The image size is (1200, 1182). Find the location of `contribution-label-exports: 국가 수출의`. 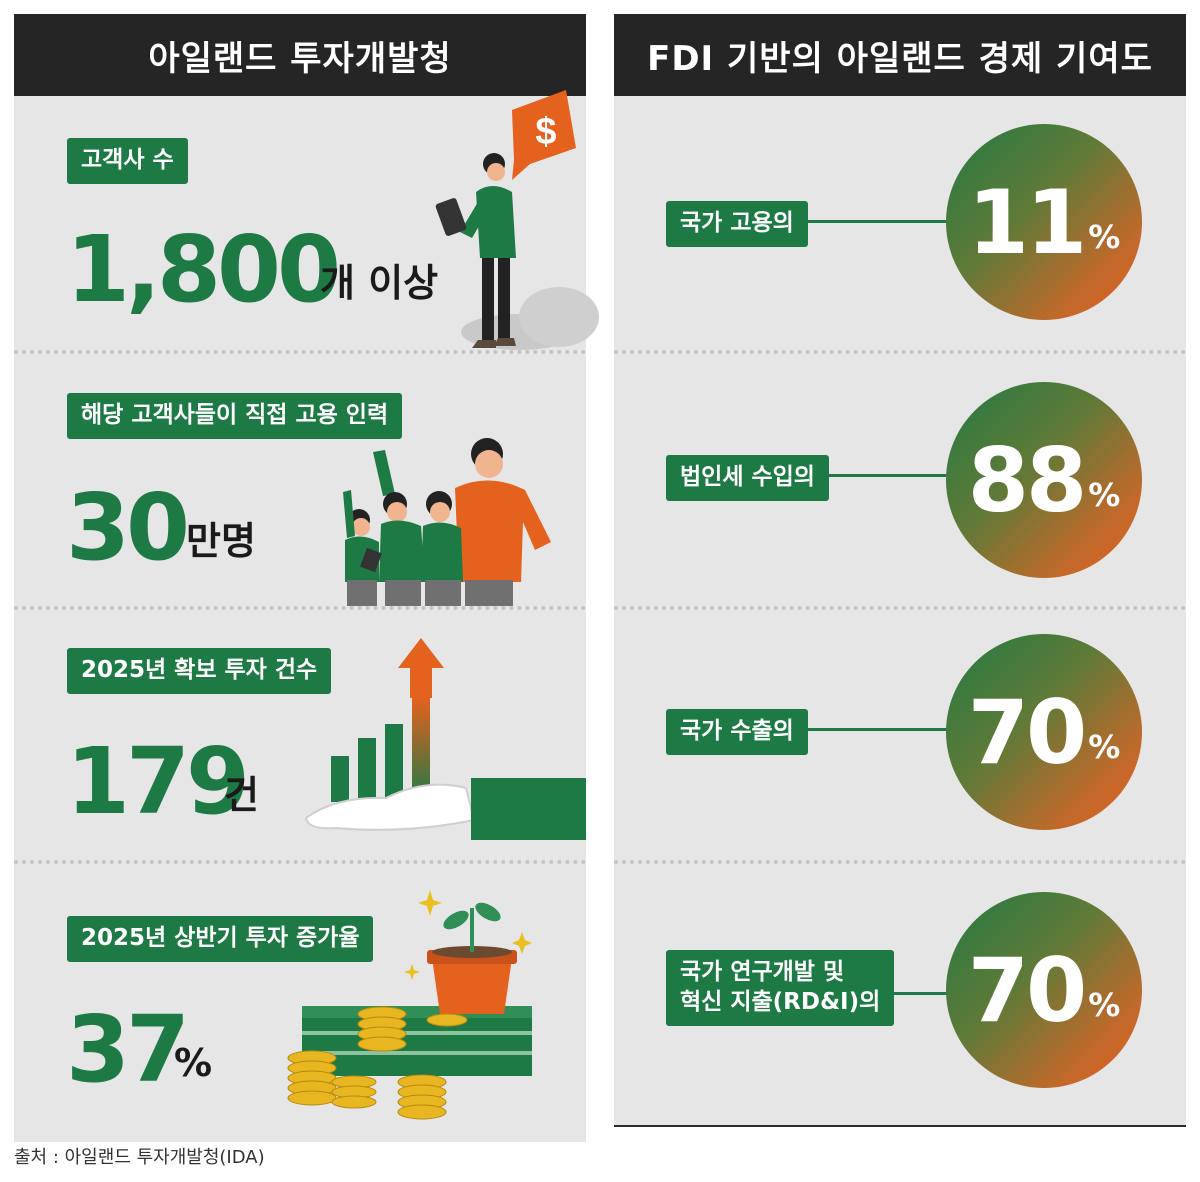

contribution-label-exports: 국가 수출의 is located at coordinates (737, 732).